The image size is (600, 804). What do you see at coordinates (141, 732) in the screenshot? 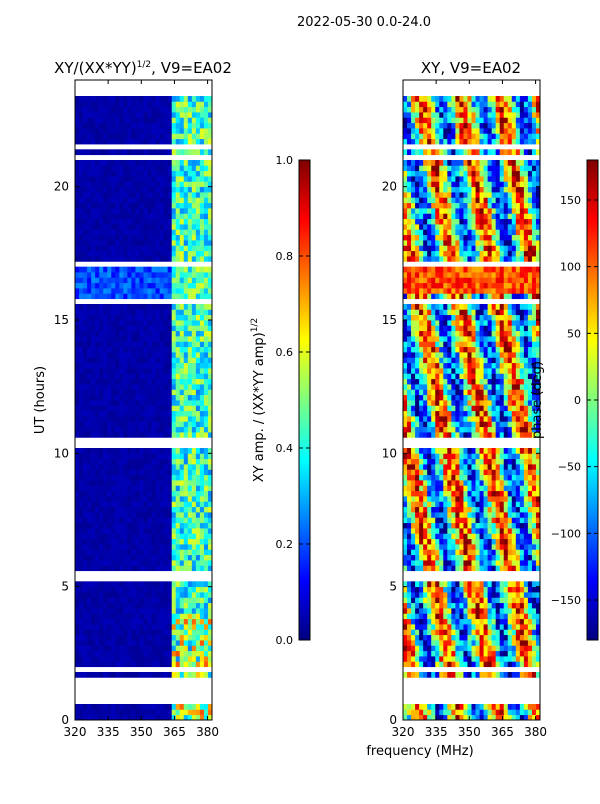
I see `x-tick-label: 350` at bounding box center [141, 732].